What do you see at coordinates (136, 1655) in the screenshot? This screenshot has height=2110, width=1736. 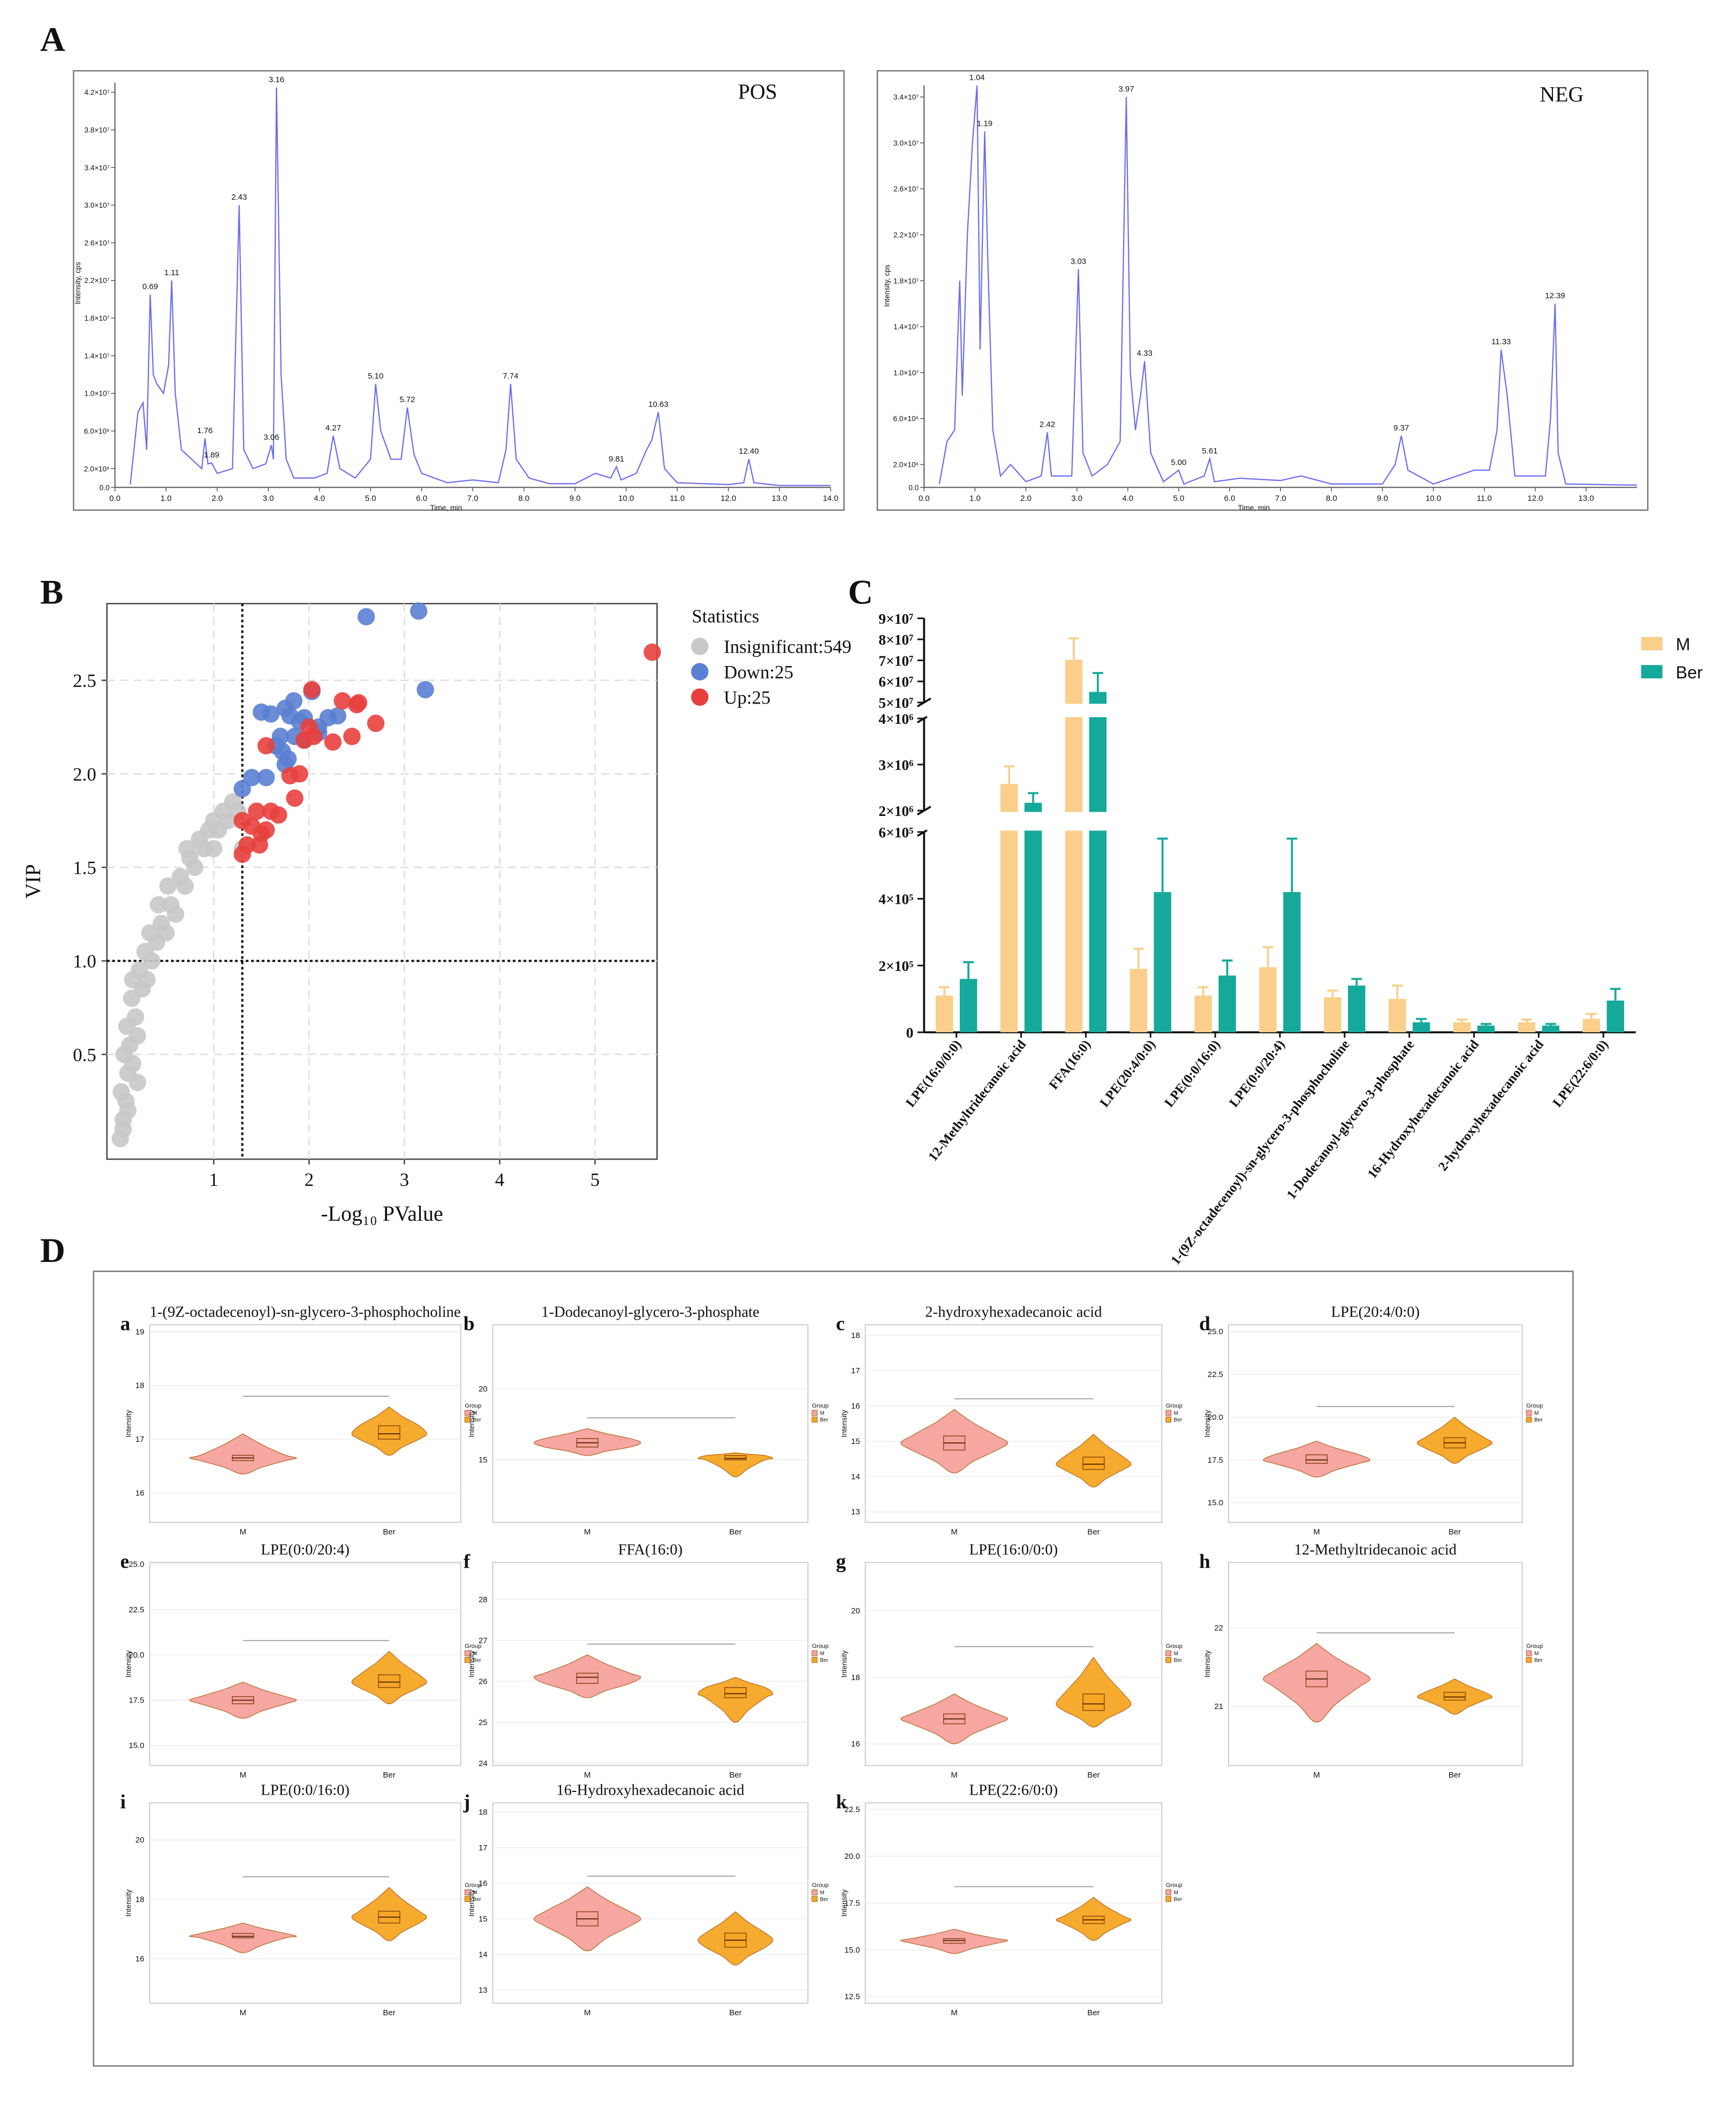 I see `y-tick-label: 20.0` at bounding box center [136, 1655].